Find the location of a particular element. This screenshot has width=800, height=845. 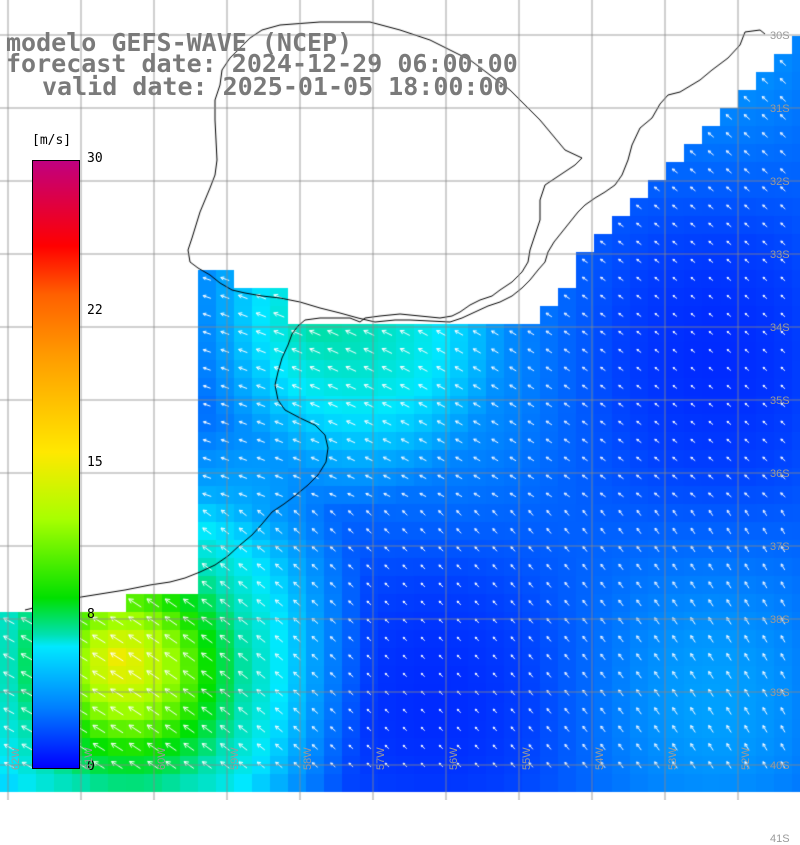

longitude-label: 55W is located at coordinates (527, 758).